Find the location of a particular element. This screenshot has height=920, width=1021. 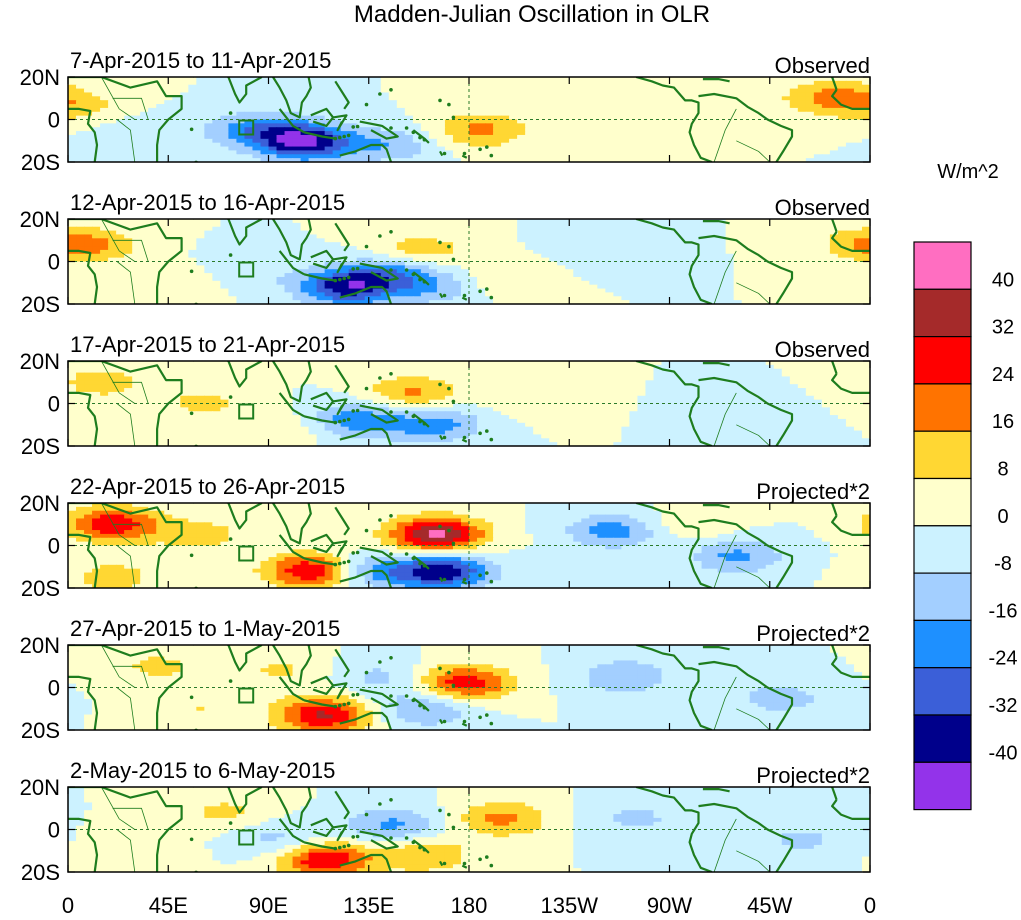

coastline is located at coordinates (83, 276).